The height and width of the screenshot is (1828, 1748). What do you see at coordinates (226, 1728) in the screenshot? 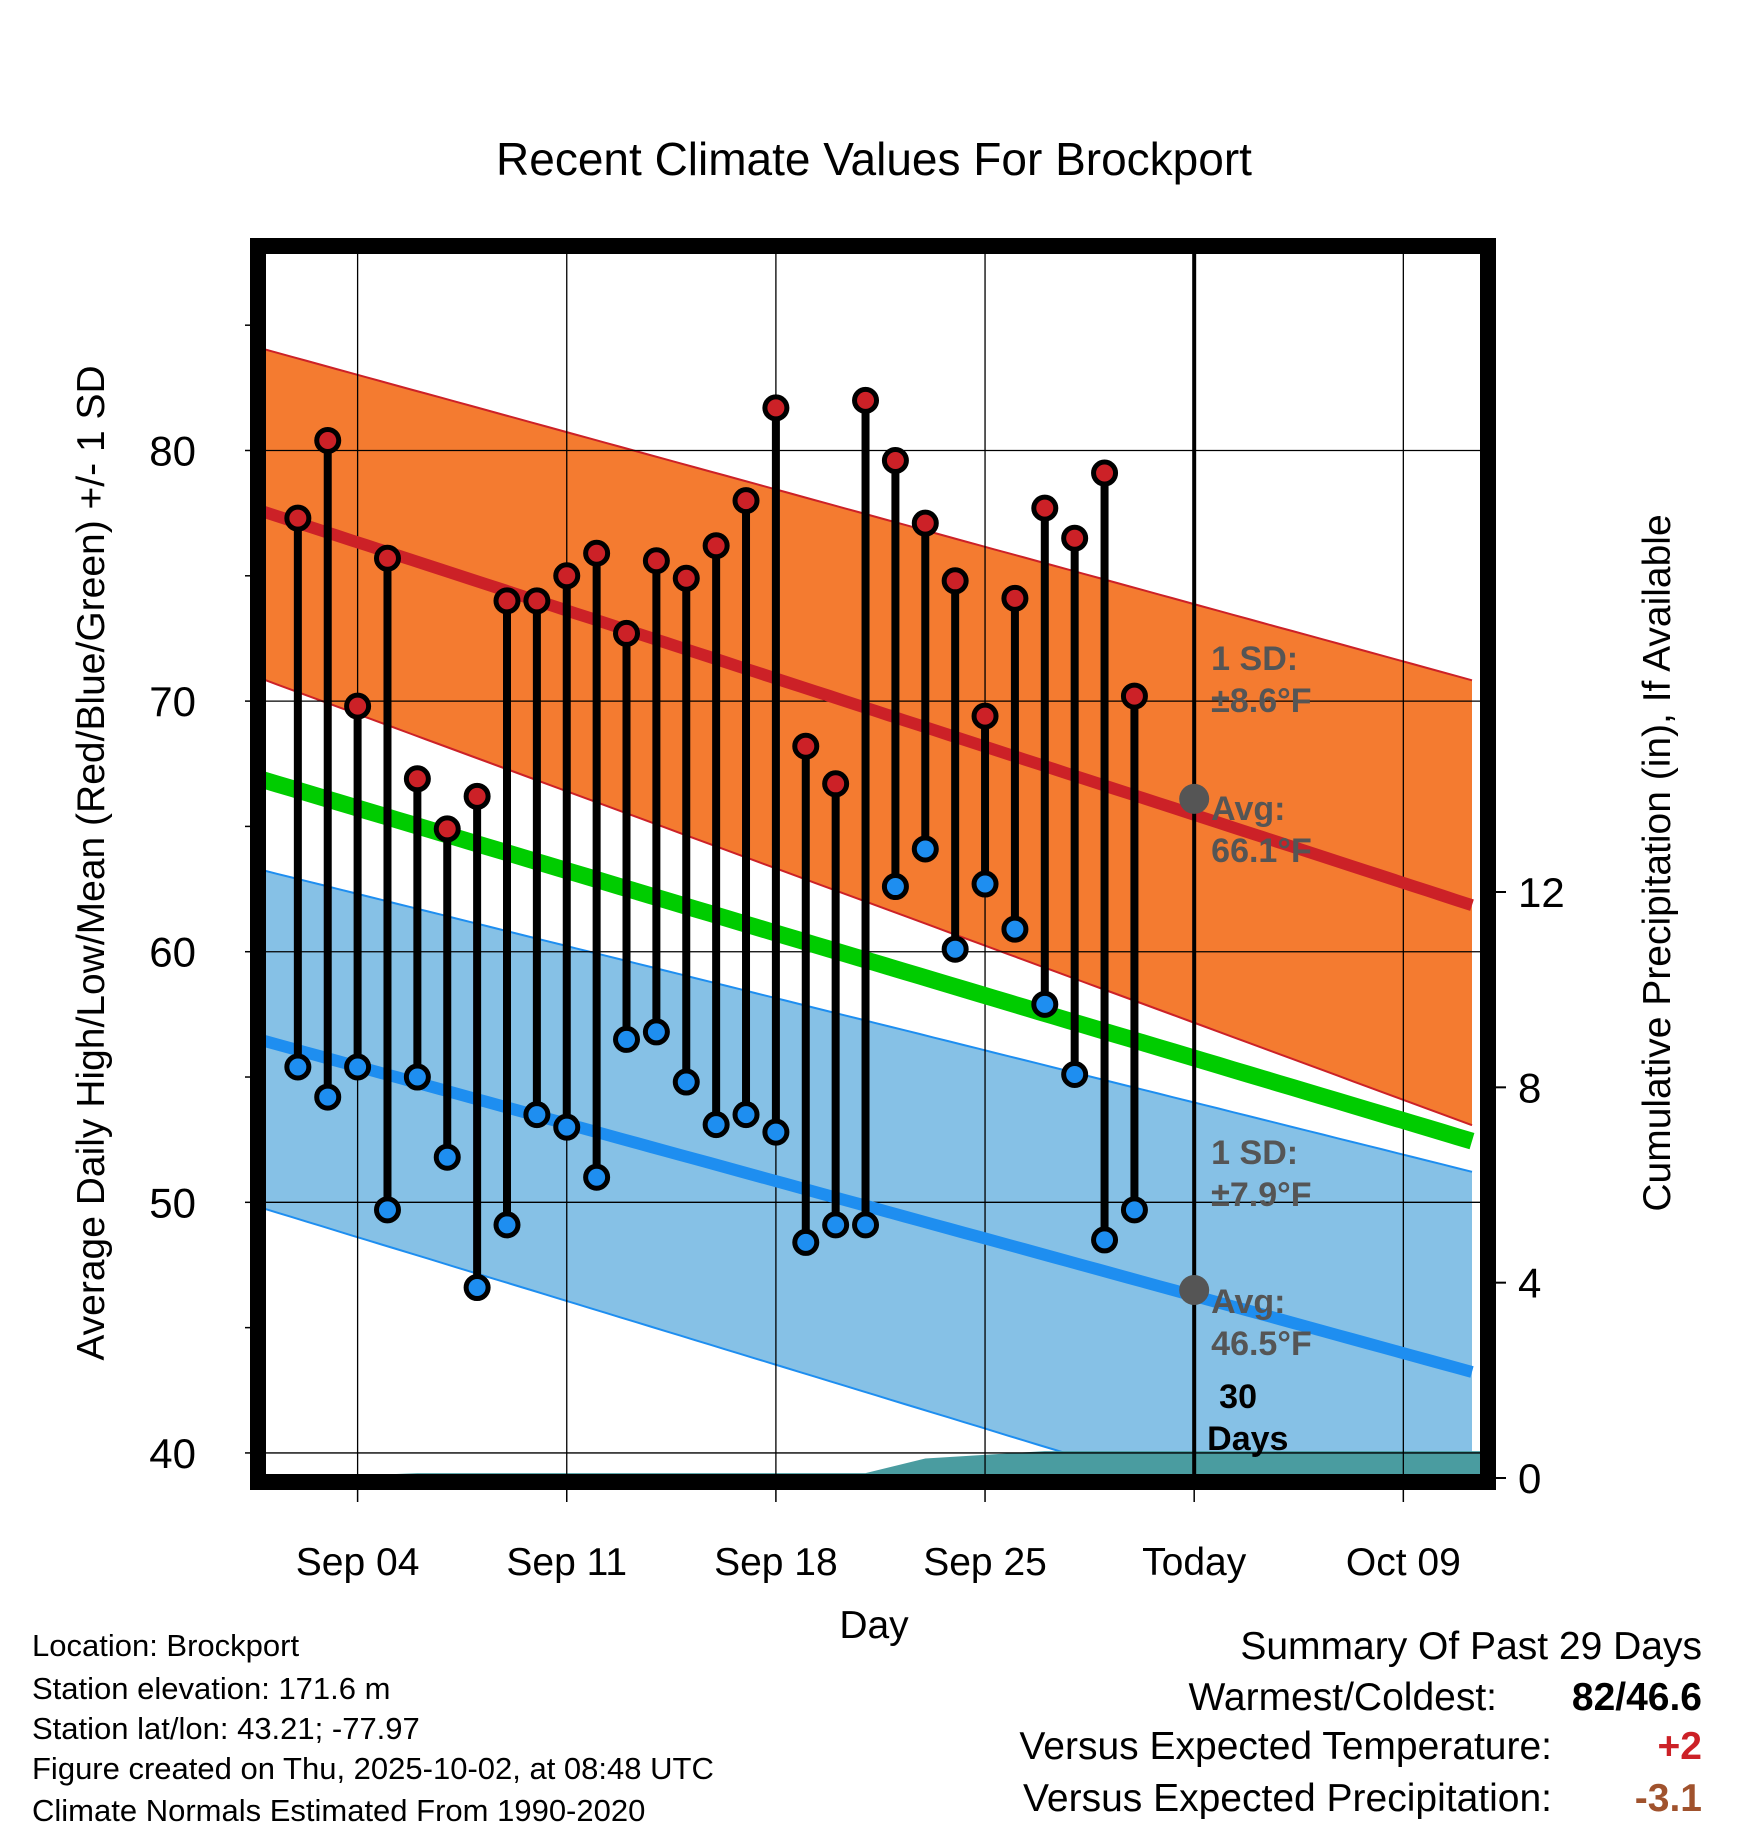
I see `info-latlon: Station lat/lon: 43.21; -77.97` at bounding box center [226, 1728].